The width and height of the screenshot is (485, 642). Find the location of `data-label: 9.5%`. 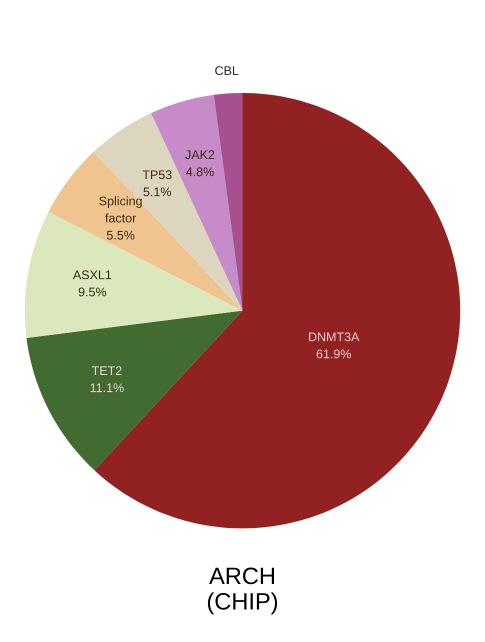

data-label: 9.5% is located at coordinates (92, 292).